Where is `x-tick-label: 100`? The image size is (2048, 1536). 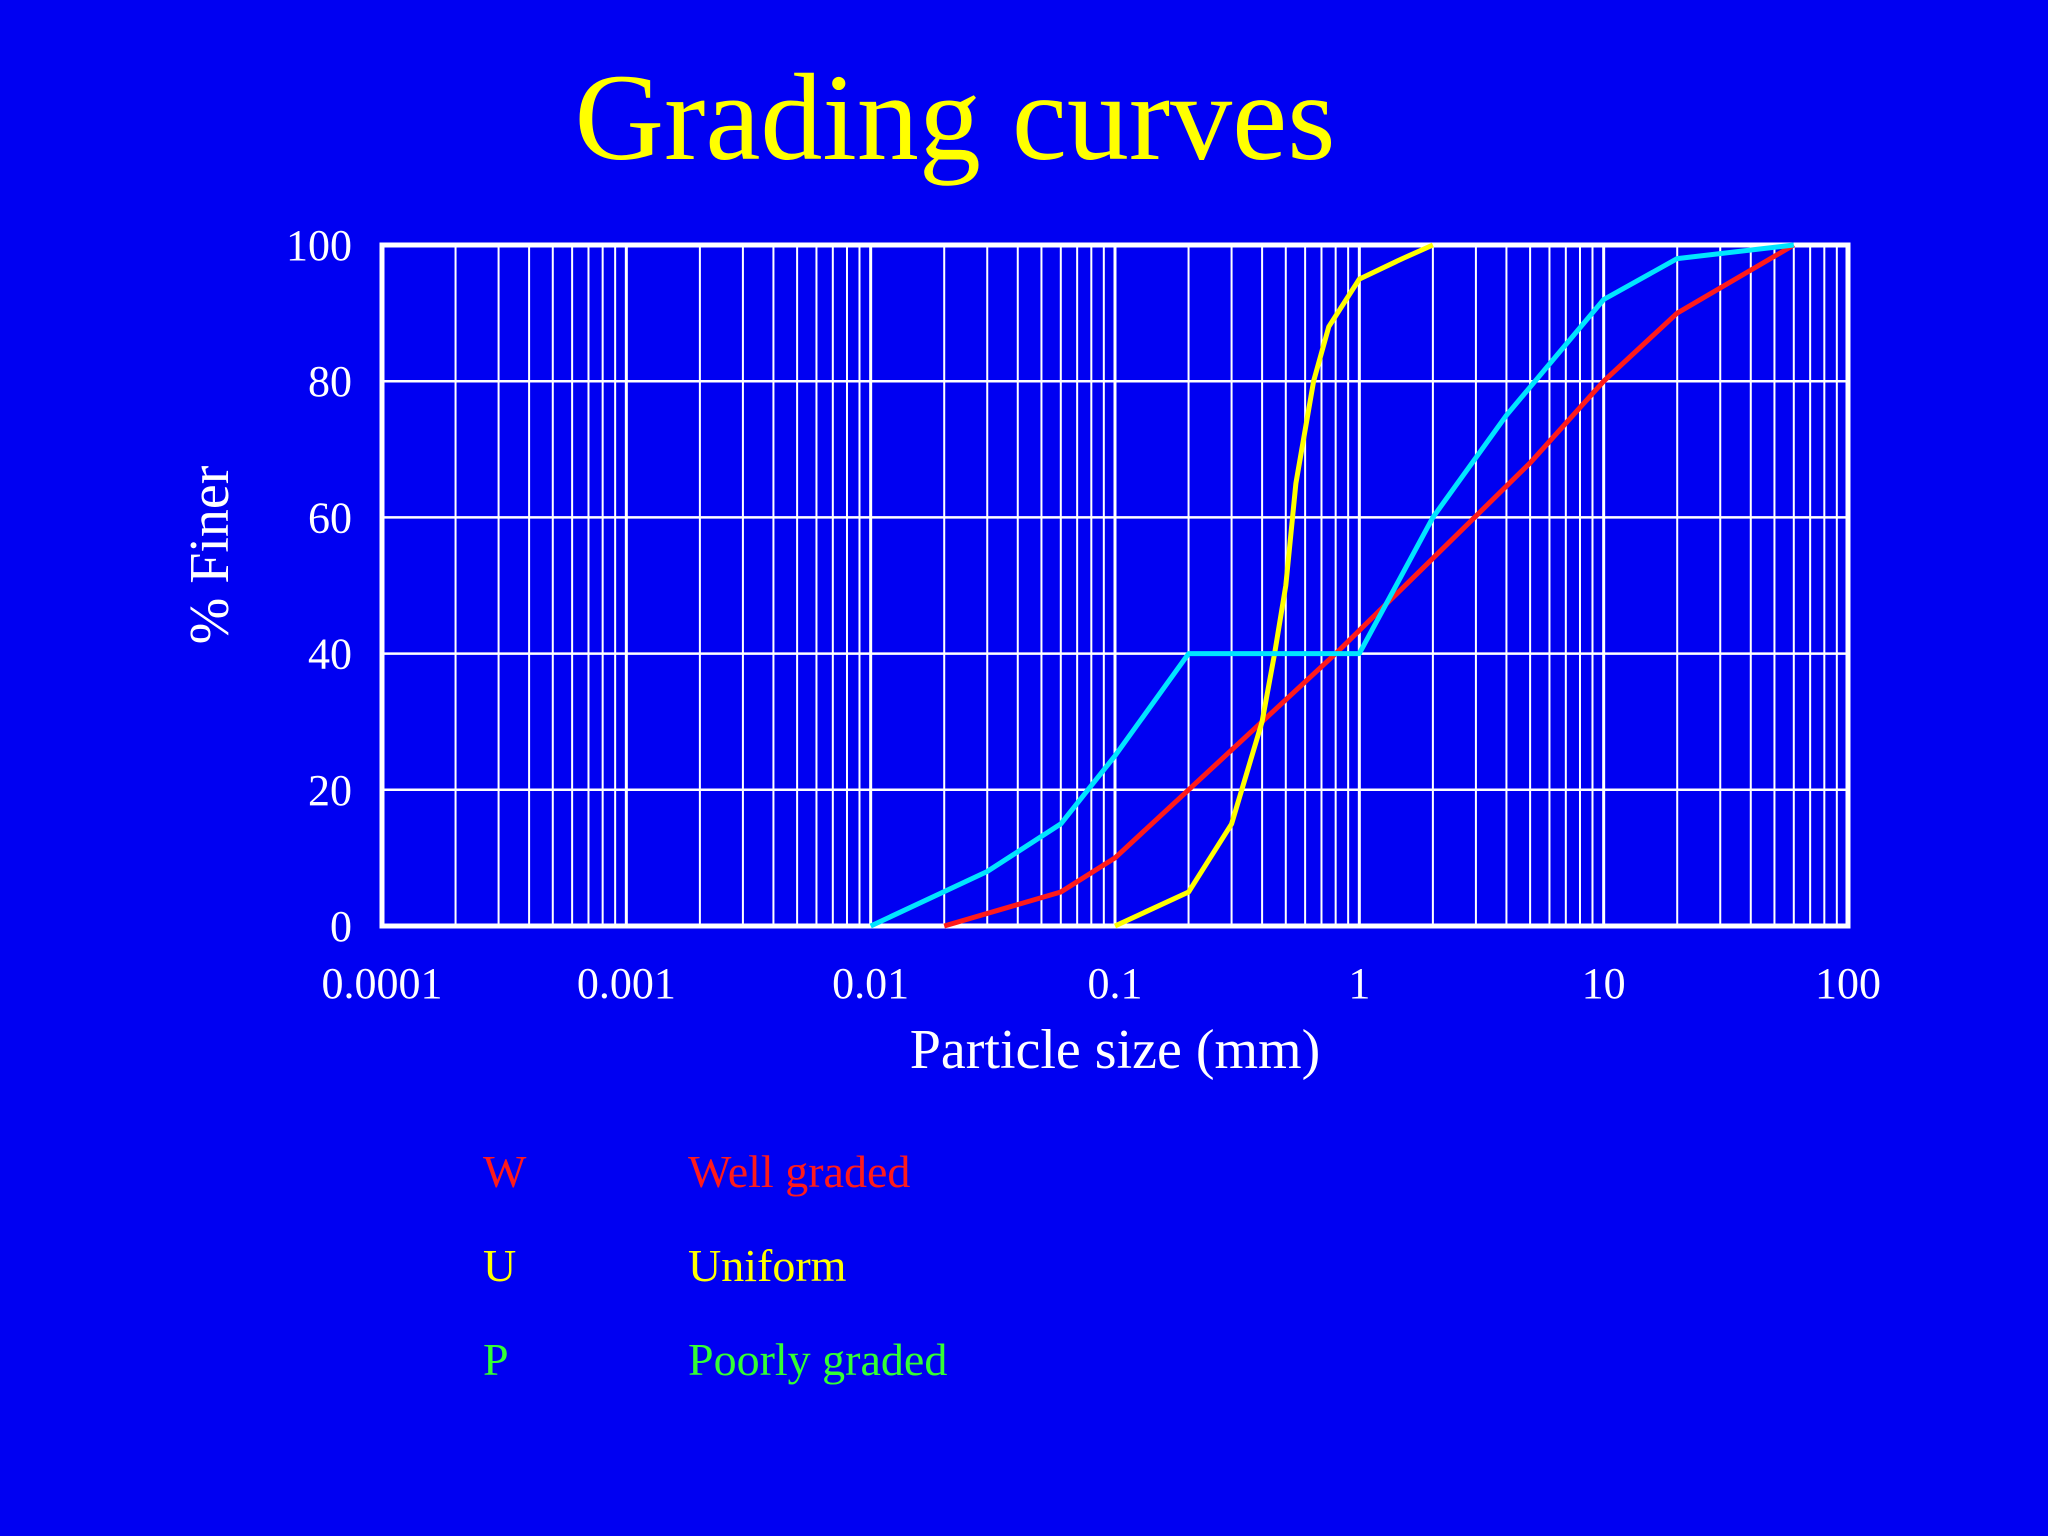 x-tick-label: 100 is located at coordinates (1848, 983).